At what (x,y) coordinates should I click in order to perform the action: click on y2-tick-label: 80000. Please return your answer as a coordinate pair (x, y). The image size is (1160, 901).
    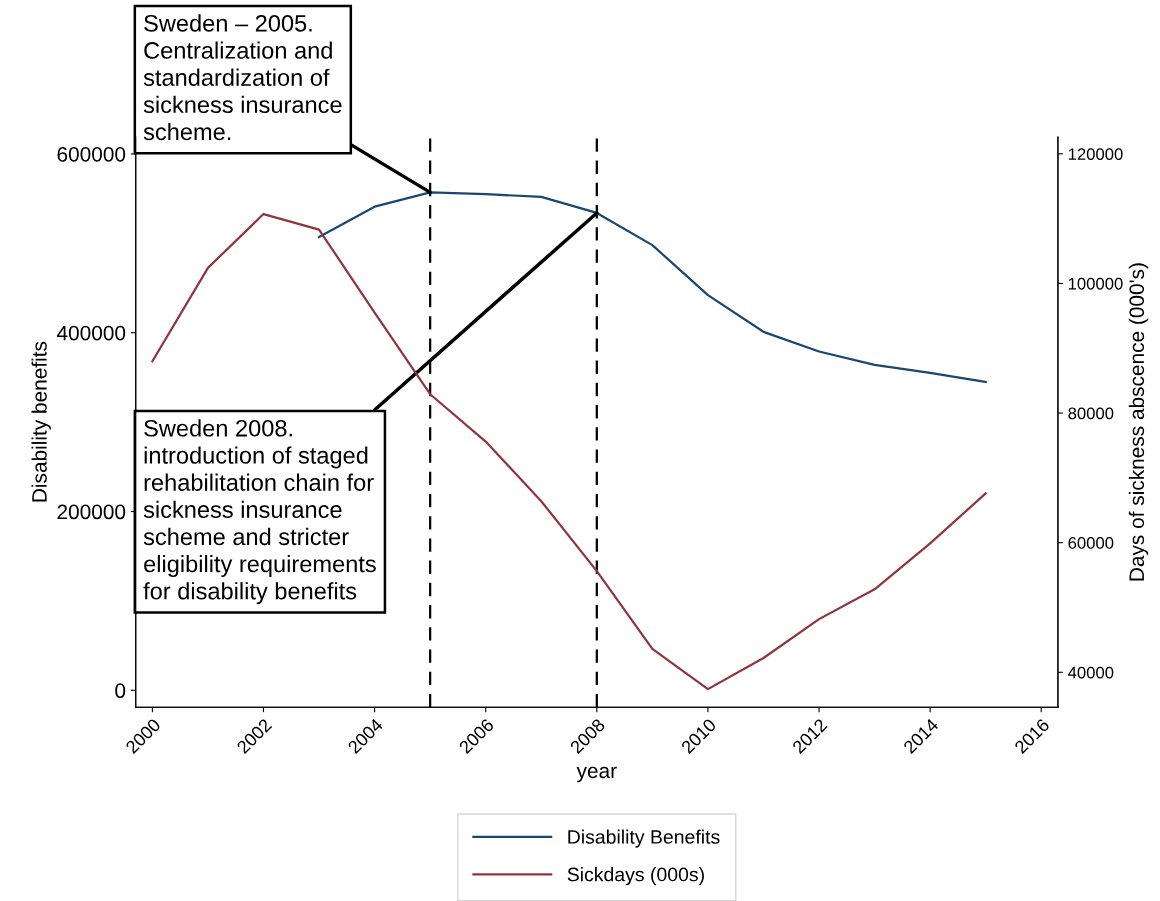
    Looking at the image, I should click on (1091, 413).